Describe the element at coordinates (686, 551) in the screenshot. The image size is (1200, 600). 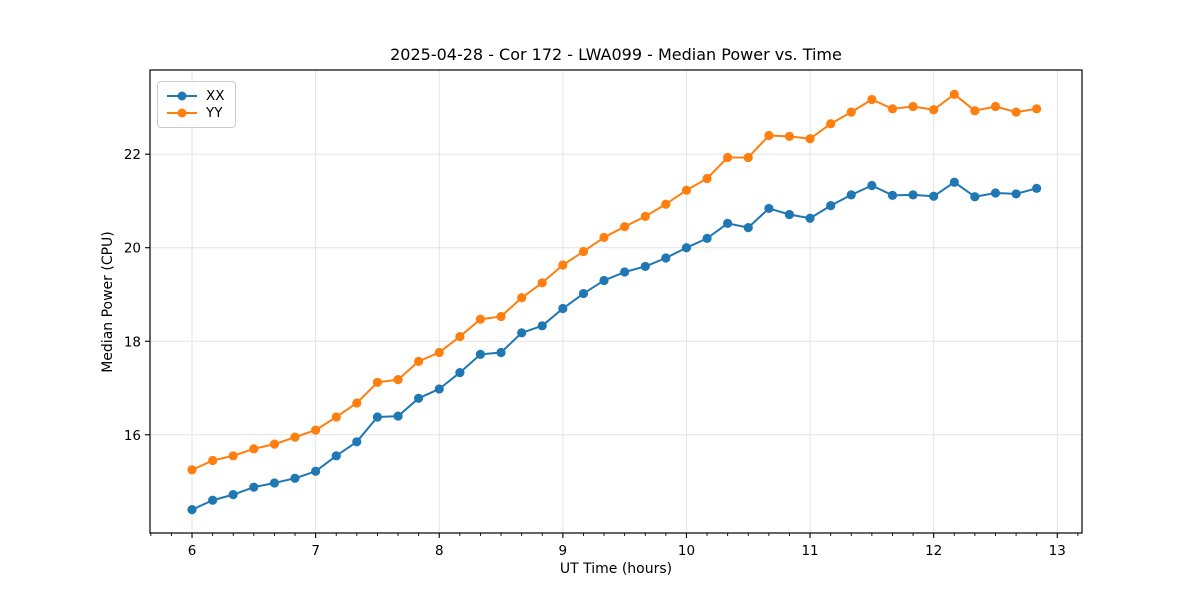
I see `svg-text: 10` at that location.